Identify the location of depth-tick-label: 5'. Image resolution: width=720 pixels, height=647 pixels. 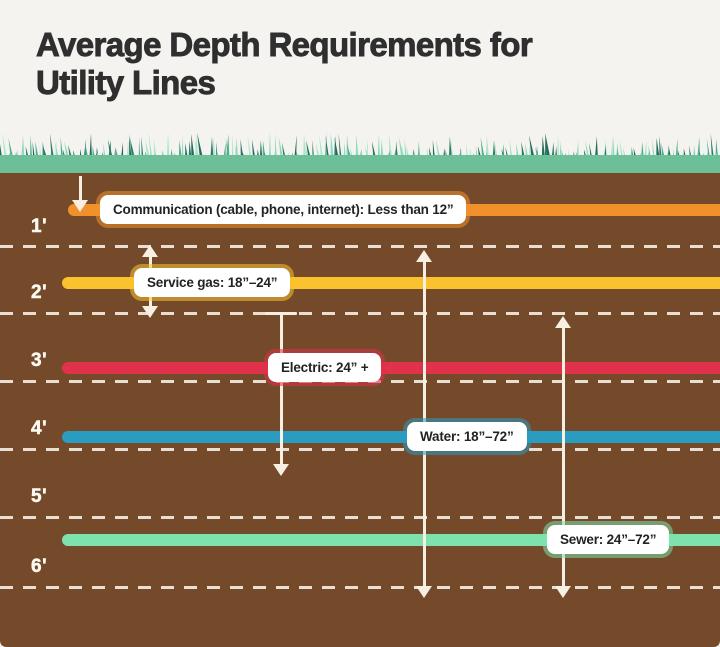
(39, 497).